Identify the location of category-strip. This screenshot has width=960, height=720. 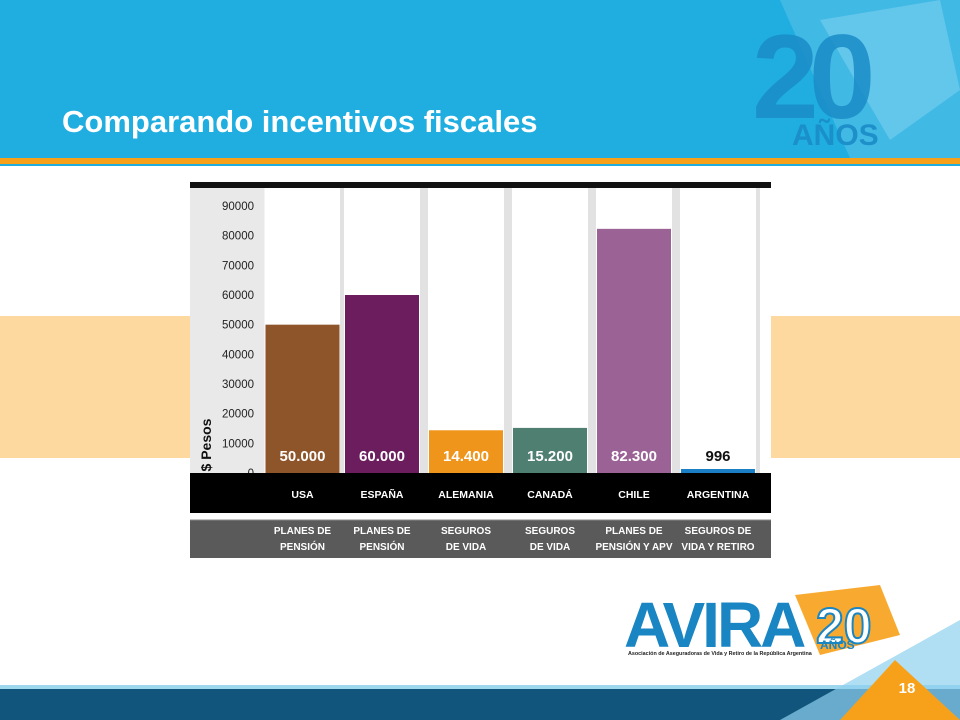
(480, 493).